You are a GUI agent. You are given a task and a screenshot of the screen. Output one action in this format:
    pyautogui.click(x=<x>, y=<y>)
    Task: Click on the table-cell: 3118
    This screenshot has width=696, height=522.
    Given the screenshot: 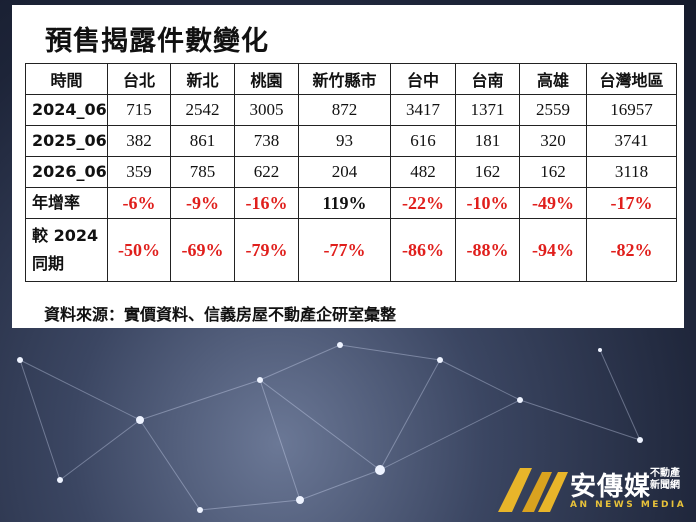 What is the action you would take?
    pyautogui.click(x=631, y=172)
    